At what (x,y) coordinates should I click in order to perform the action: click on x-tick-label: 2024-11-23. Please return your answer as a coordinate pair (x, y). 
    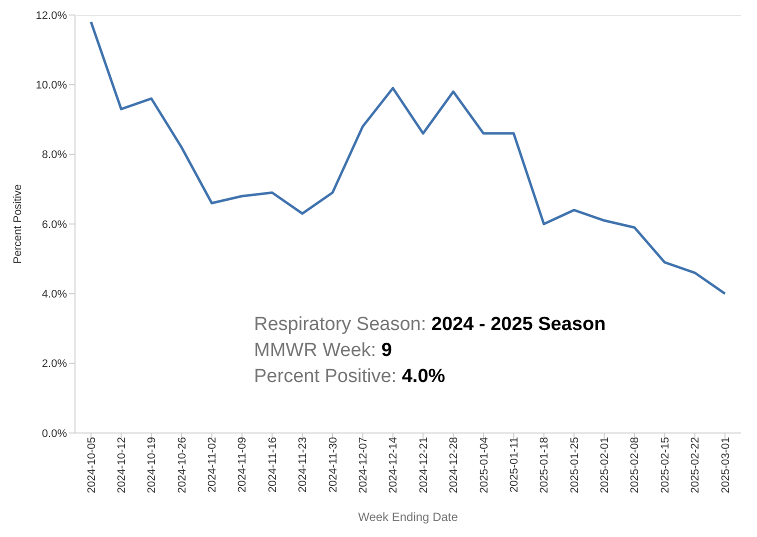
    Looking at the image, I should click on (303, 464).